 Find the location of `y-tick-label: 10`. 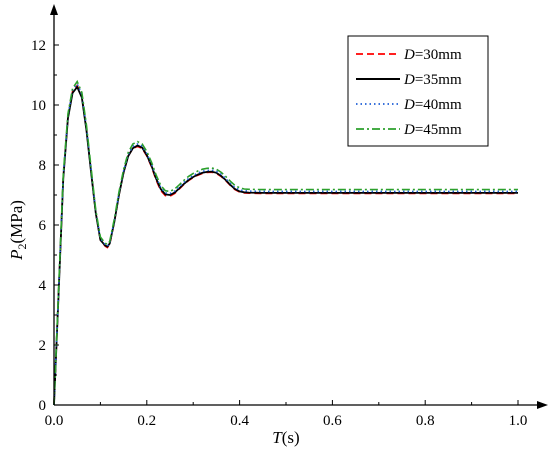

y-tick-label: 10 is located at coordinates (38, 106).